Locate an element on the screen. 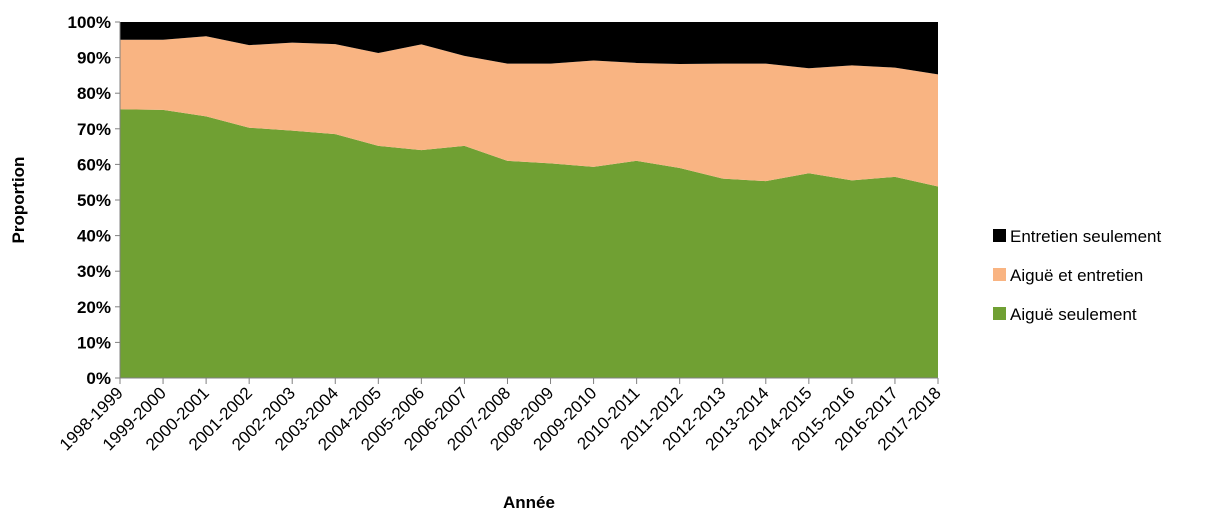 This screenshot has height=523, width=1214. y-tick-label: 60% is located at coordinates (94, 164).